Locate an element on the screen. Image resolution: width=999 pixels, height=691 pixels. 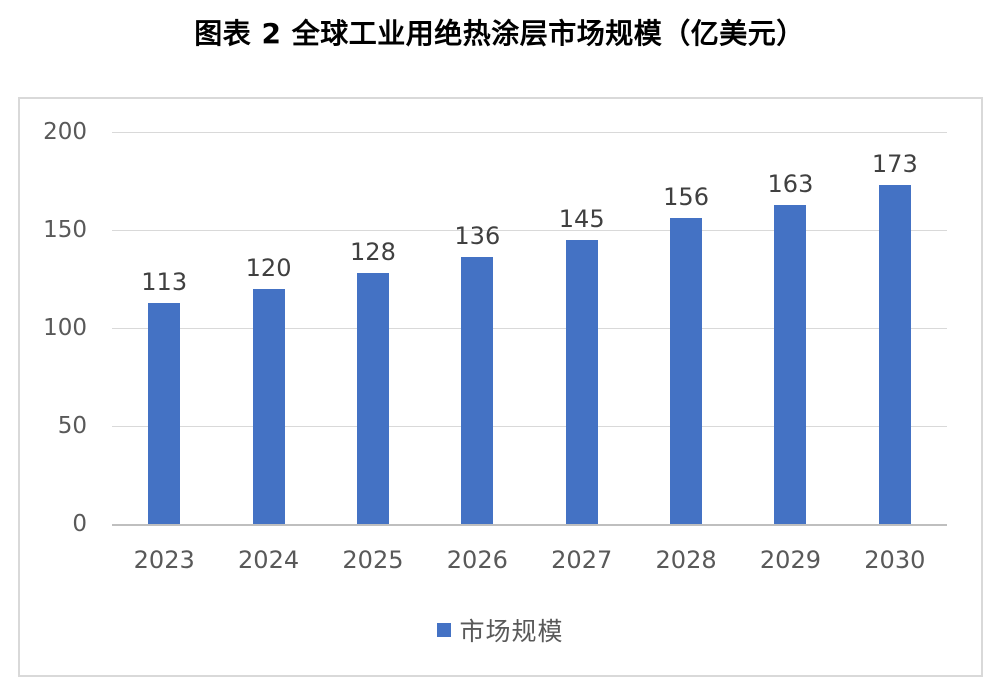
x-axis-line is located at coordinates (529, 525).